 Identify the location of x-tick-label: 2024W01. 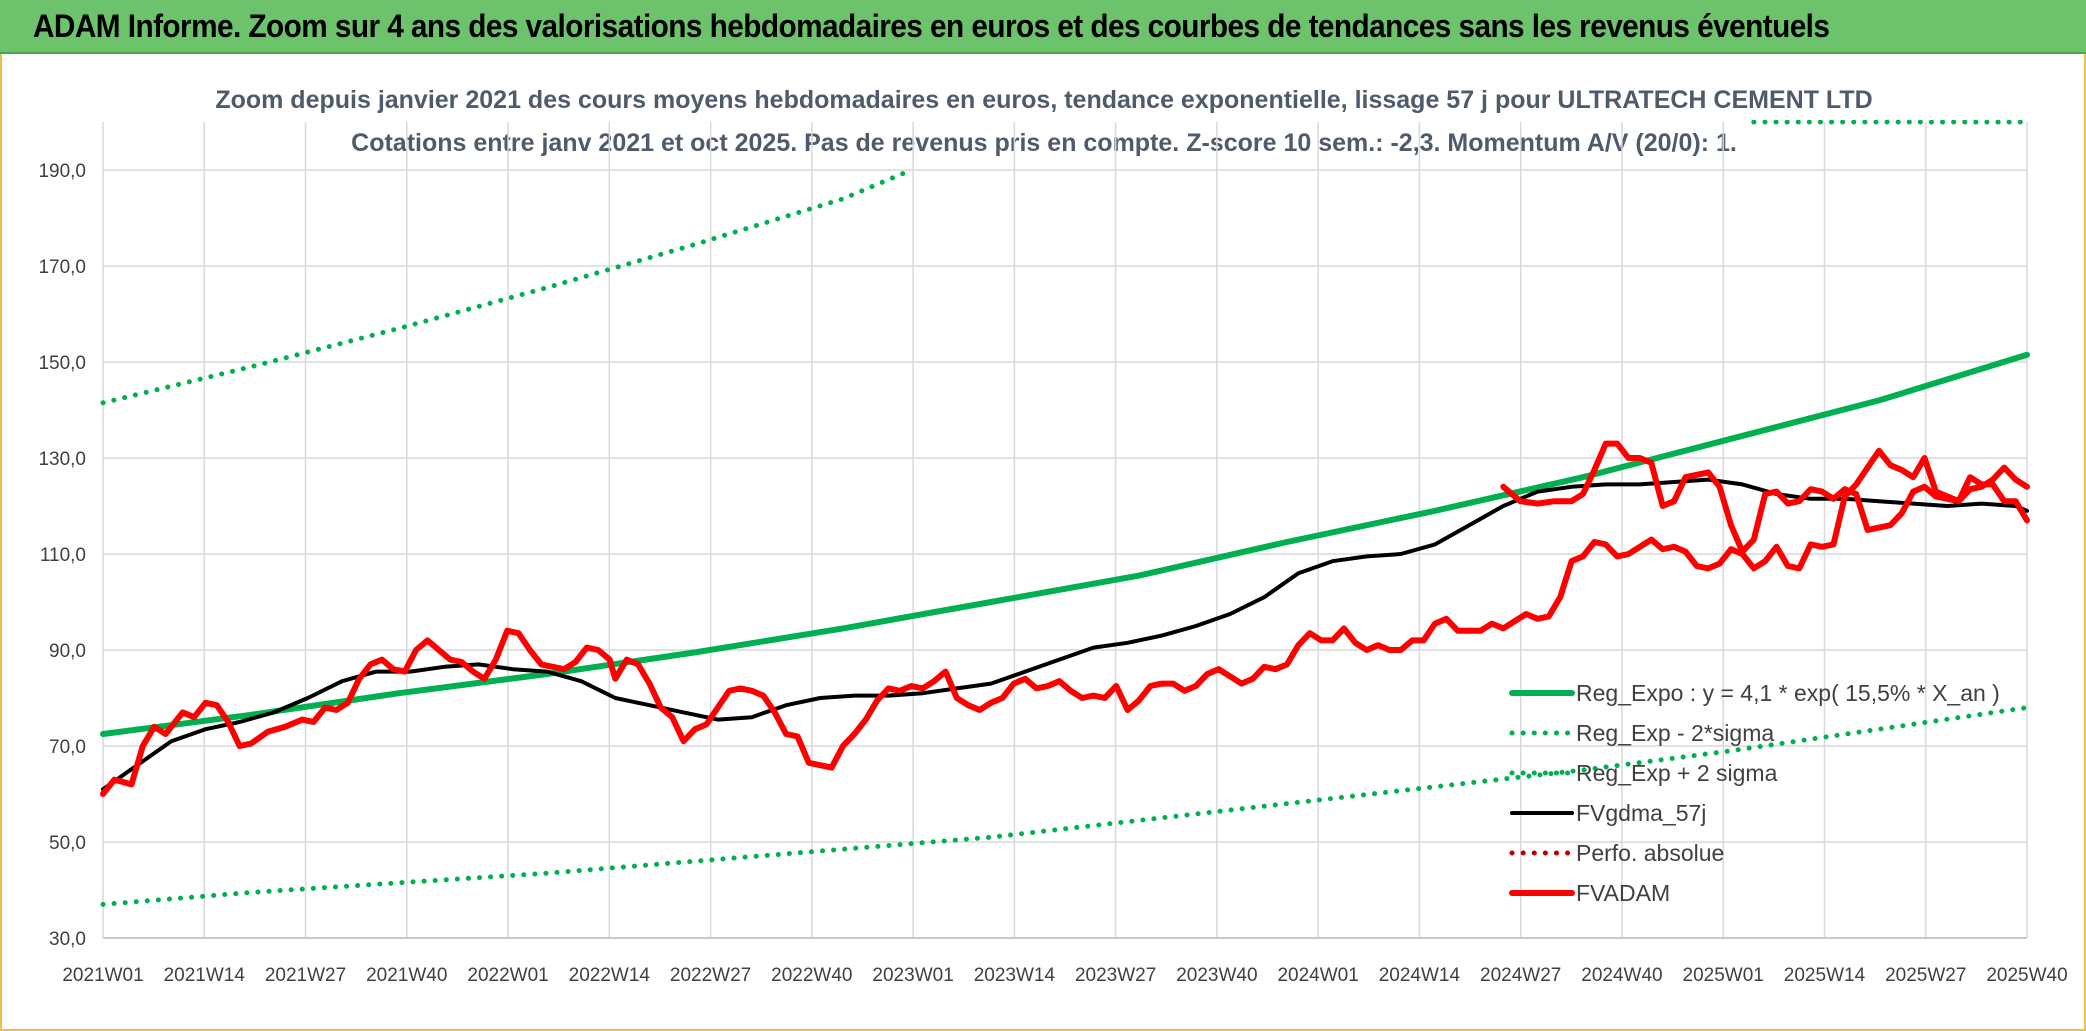
(1317, 975).